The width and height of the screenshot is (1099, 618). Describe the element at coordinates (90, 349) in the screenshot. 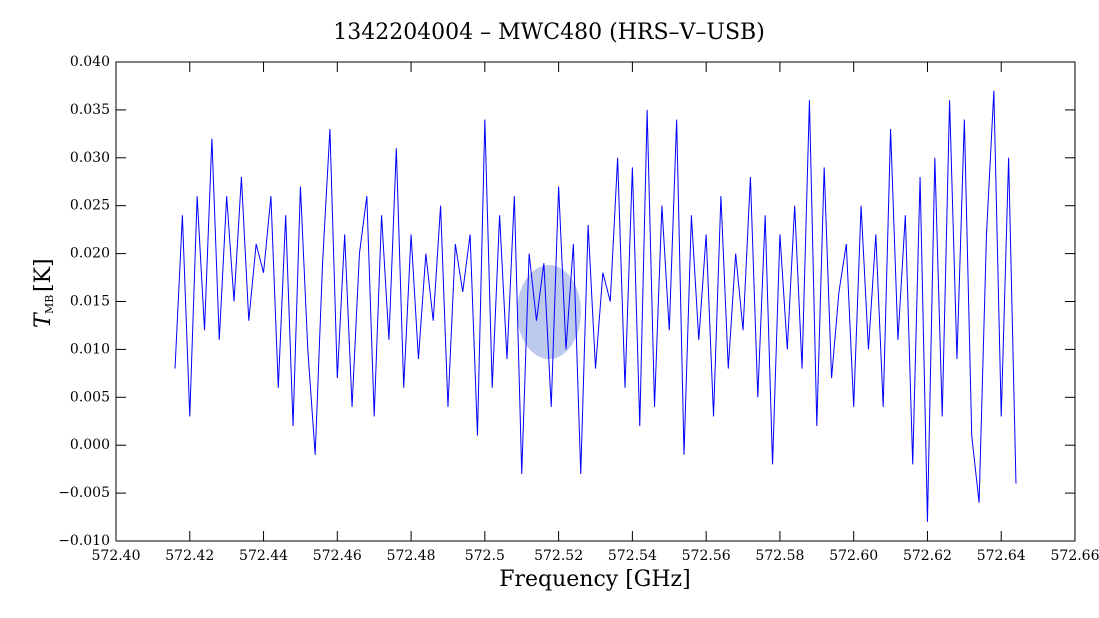

I see `y-tick-label: 0.010` at that location.